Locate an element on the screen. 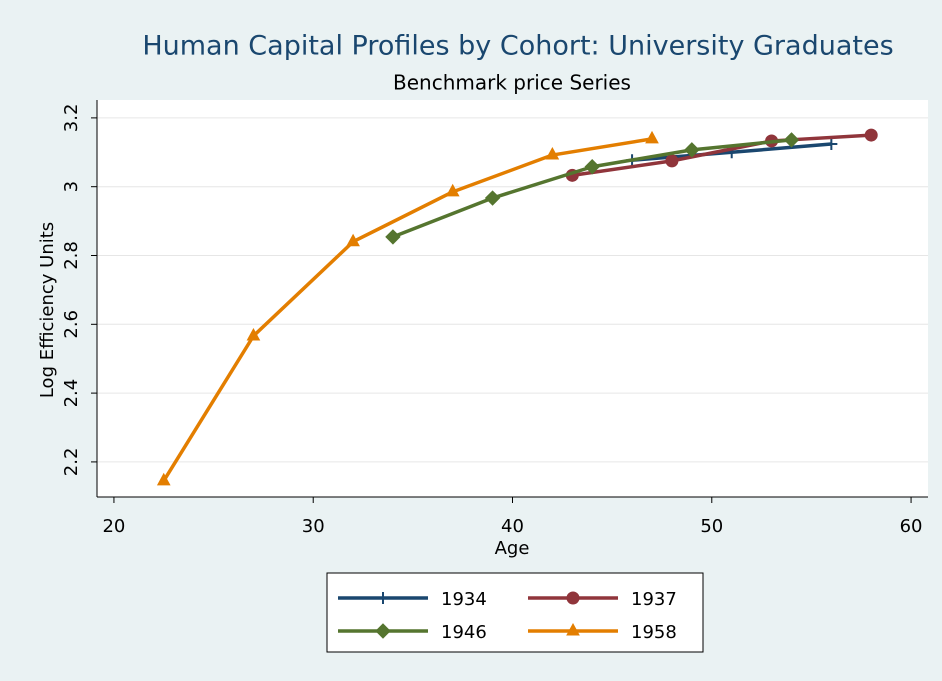 The image size is (942, 681). x-tick-label: 40 is located at coordinates (512, 526).